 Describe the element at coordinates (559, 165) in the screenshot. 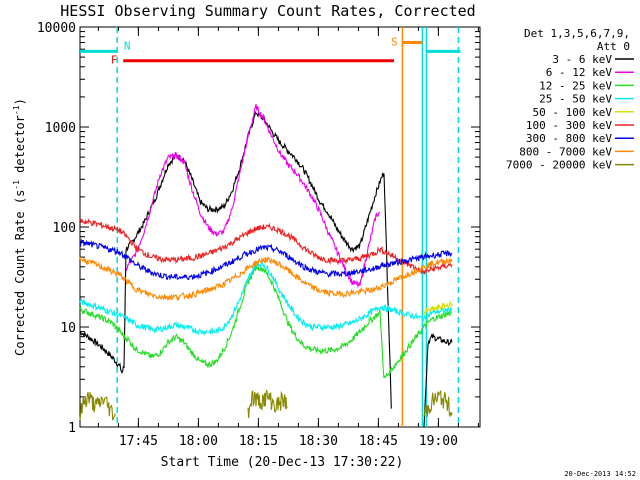

I see `legend-item-label: 7000 - 20000 keV` at that location.